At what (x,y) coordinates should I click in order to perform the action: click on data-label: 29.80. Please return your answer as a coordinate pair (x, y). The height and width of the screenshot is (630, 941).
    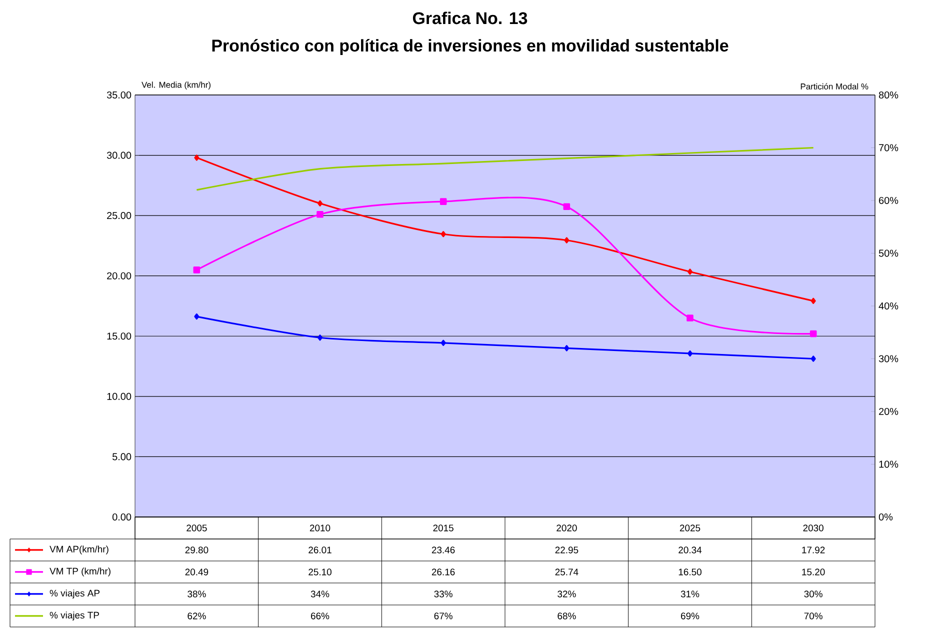
    Looking at the image, I should click on (196, 550).